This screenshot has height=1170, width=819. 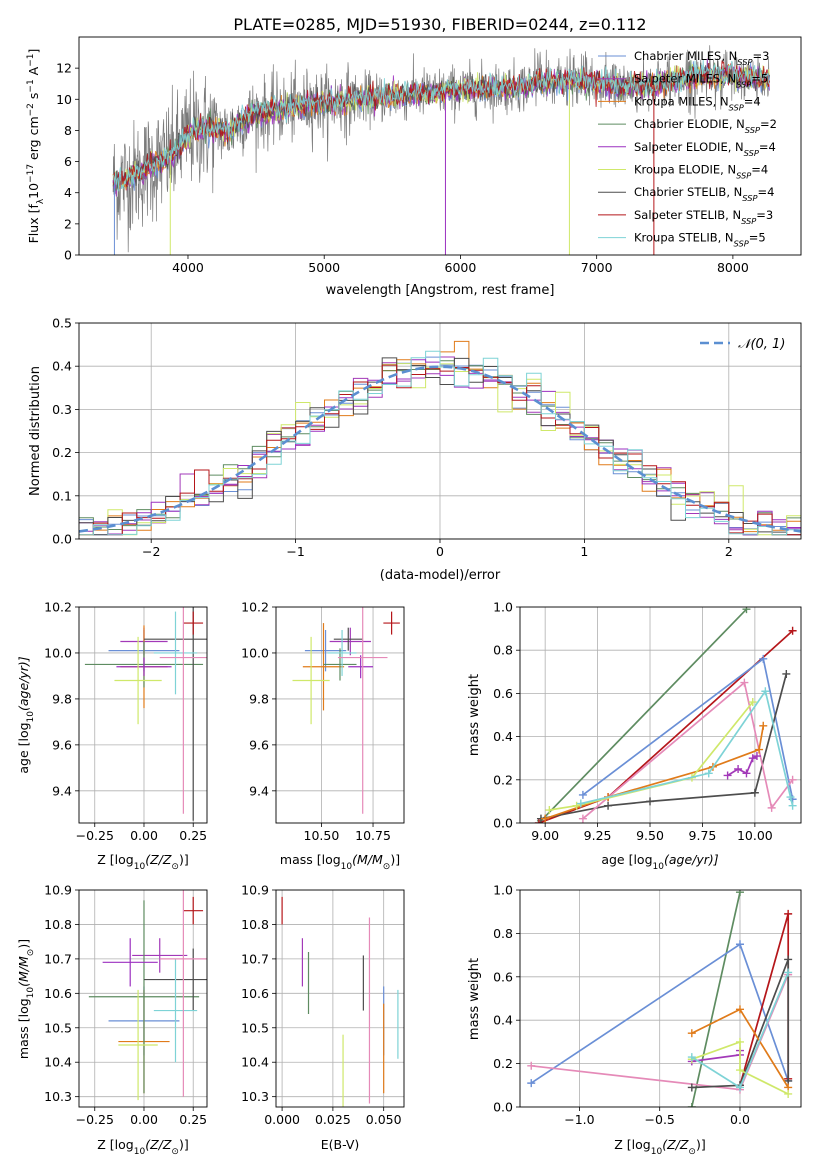 What do you see at coordinates (384, 1119) in the screenshot?
I see `x-tick-label: 0.050` at bounding box center [384, 1119].